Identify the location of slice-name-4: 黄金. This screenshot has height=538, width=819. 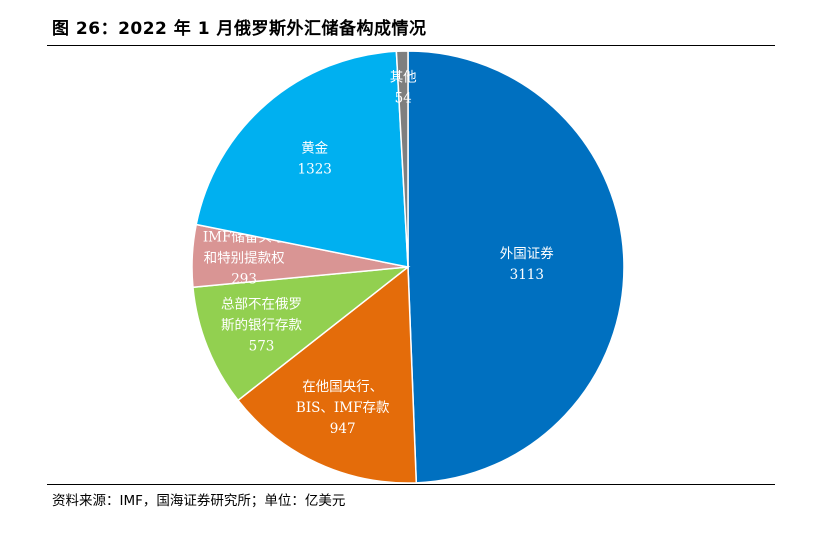
(314, 149).